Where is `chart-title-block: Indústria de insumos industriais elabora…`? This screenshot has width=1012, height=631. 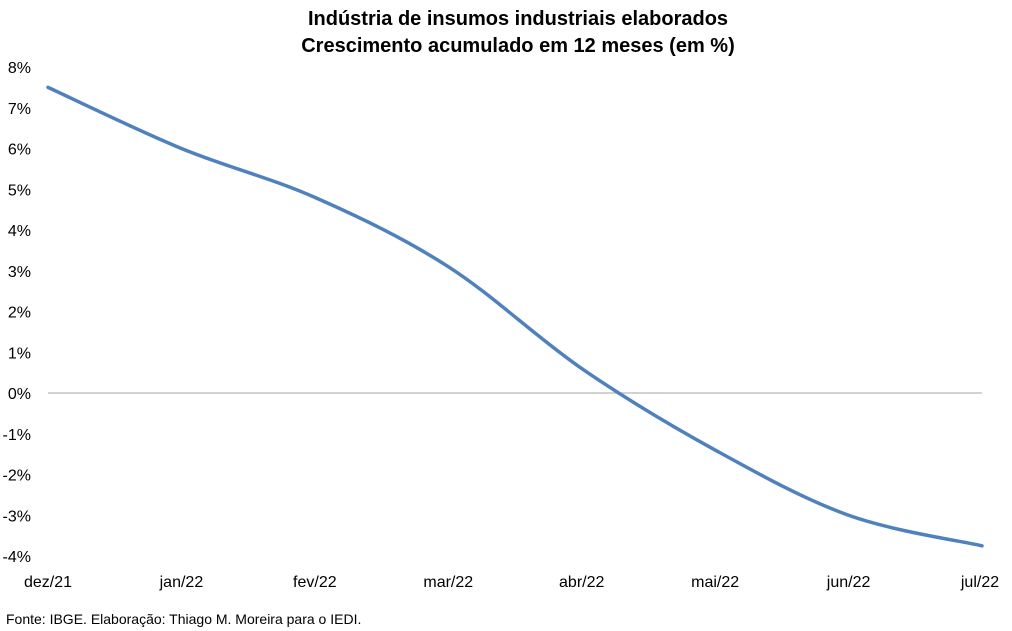 chart-title-block: Indústria de insumos industriais elabora… is located at coordinates (506, 33).